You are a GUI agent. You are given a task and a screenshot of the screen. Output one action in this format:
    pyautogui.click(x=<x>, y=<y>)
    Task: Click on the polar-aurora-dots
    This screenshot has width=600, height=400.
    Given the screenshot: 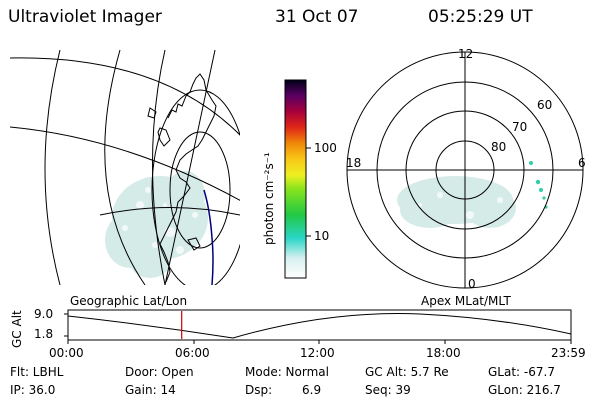 What is the action you would take?
    pyautogui.click(x=538, y=185)
    